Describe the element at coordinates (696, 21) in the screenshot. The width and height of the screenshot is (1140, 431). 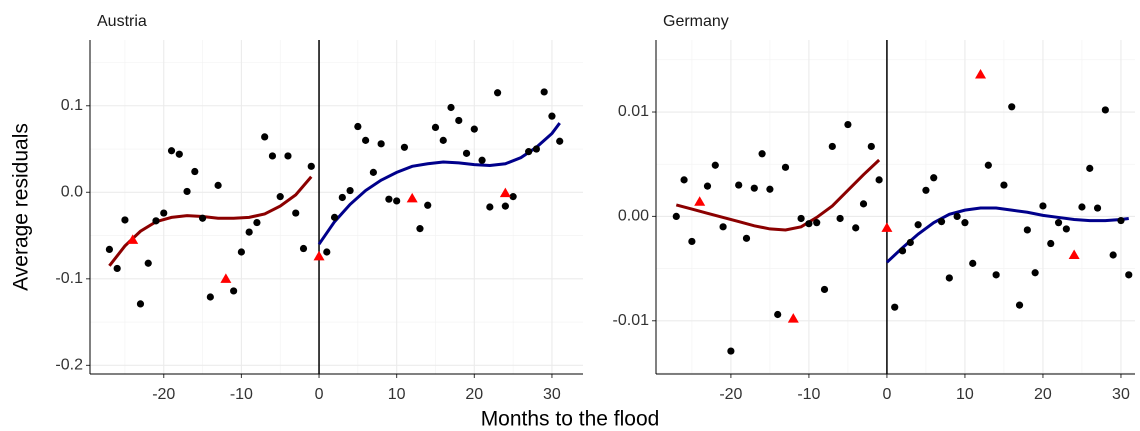
I see `panel-title: Germany` at that location.